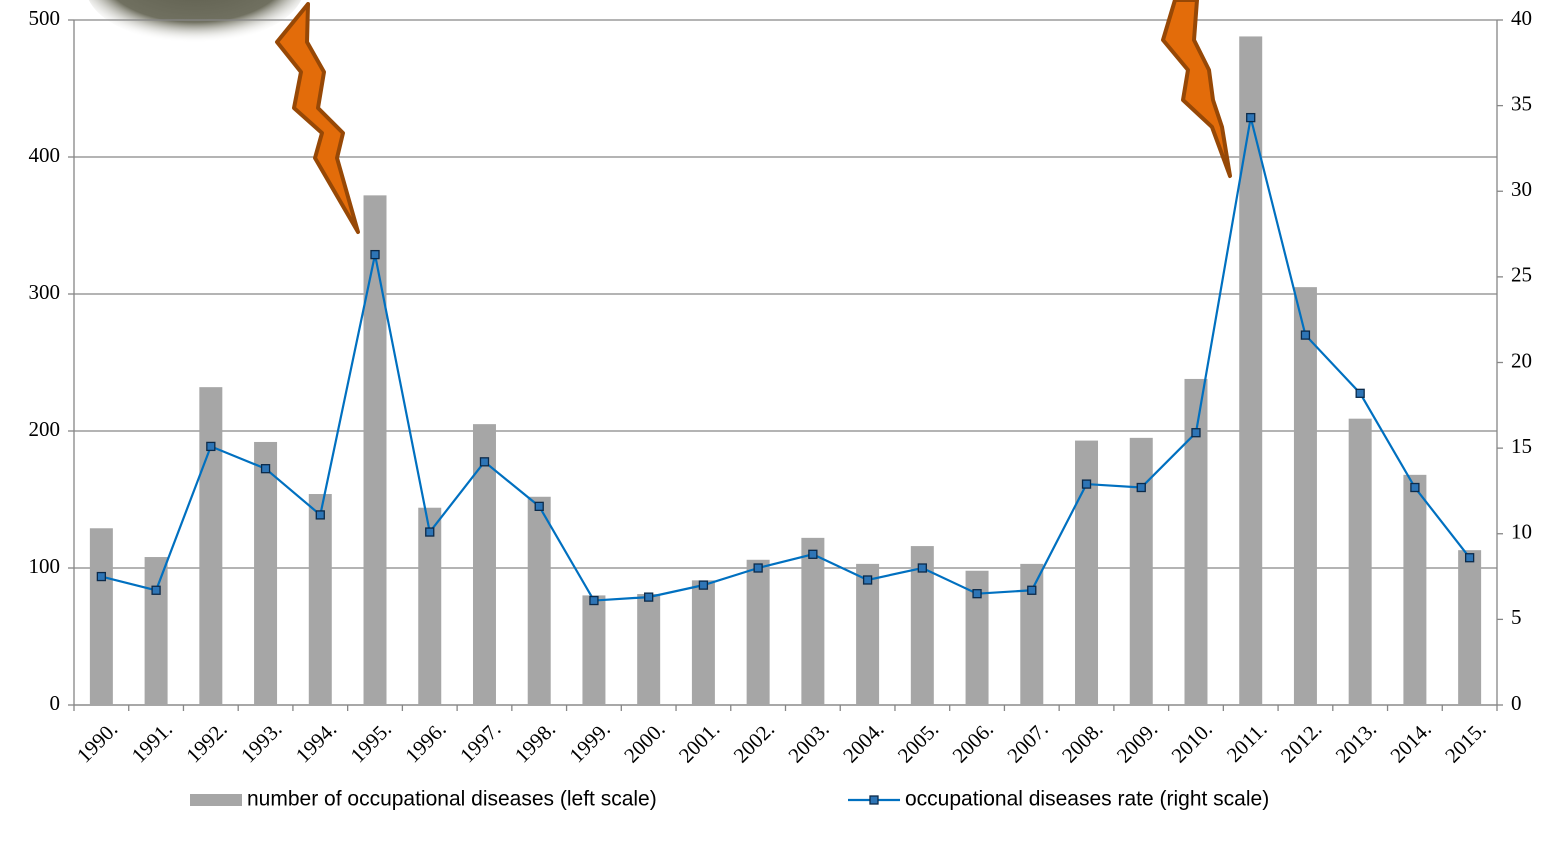  I want to click on x-tick-label: 1997., so click(480, 742).